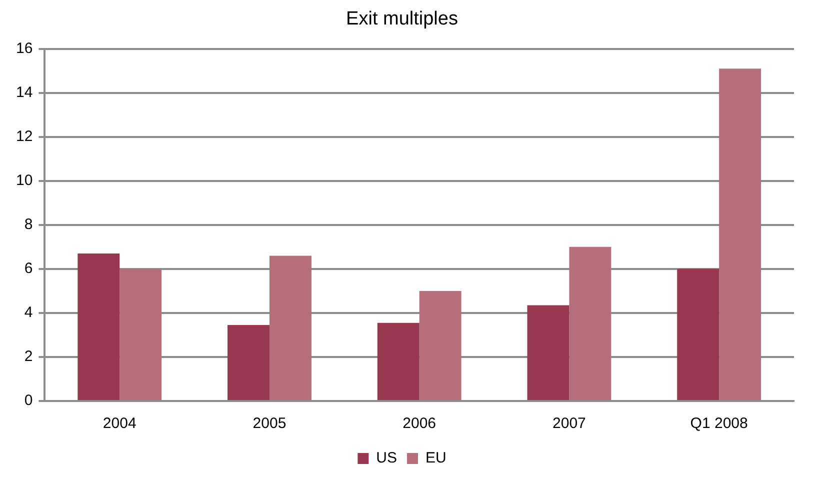  I want to click on y-tick-label: 2, so click(28, 357).